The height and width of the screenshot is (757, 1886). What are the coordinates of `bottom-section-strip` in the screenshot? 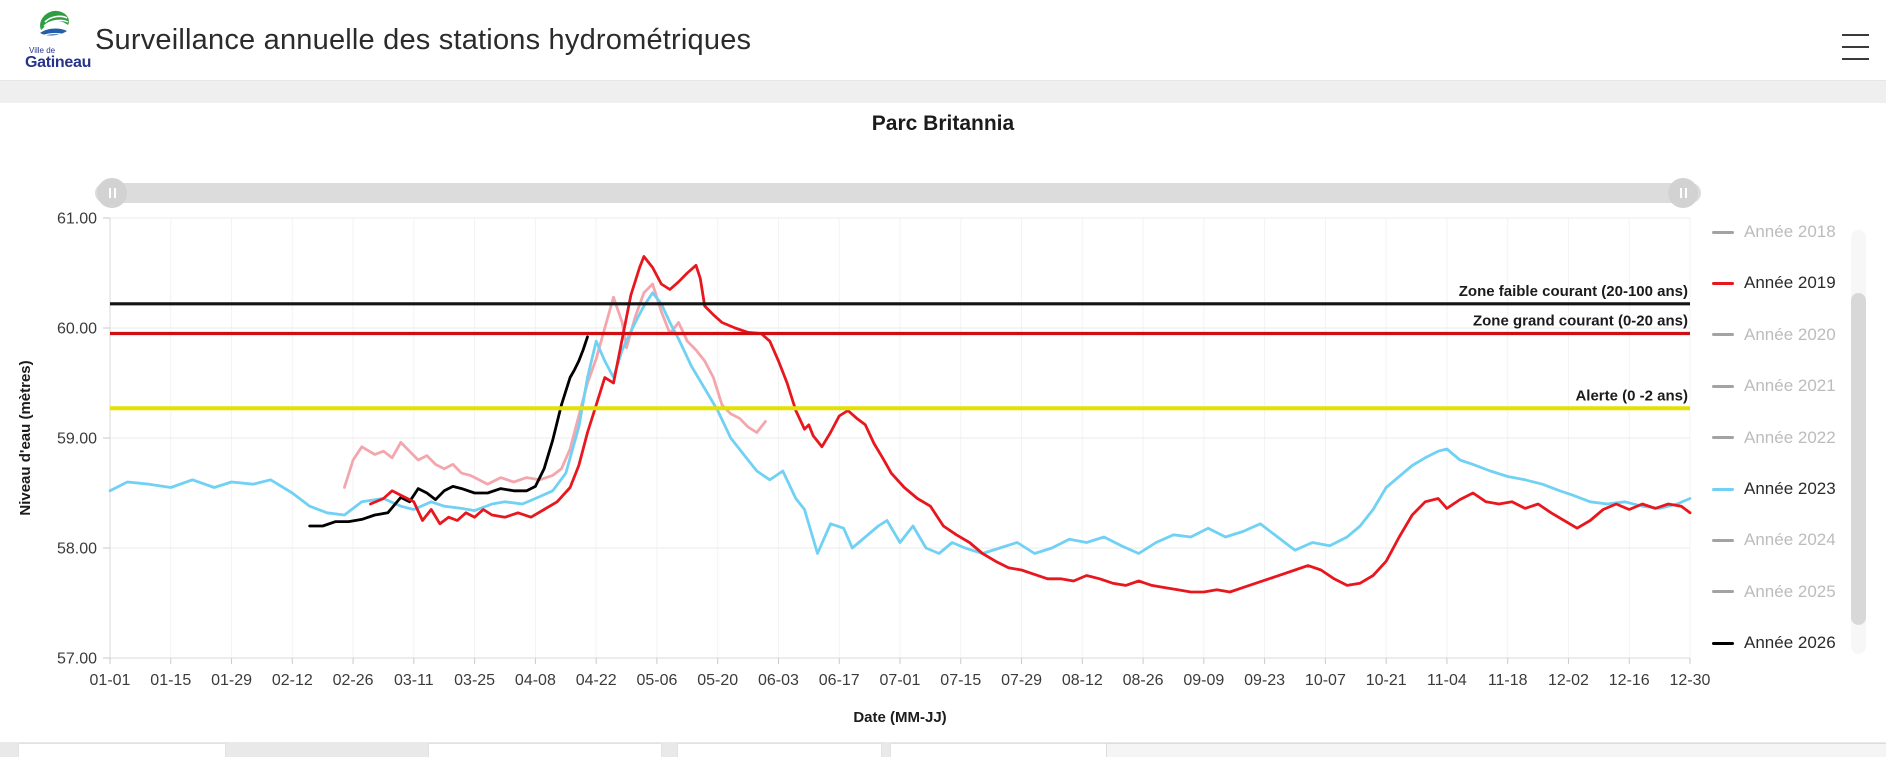 It's located at (943, 749).